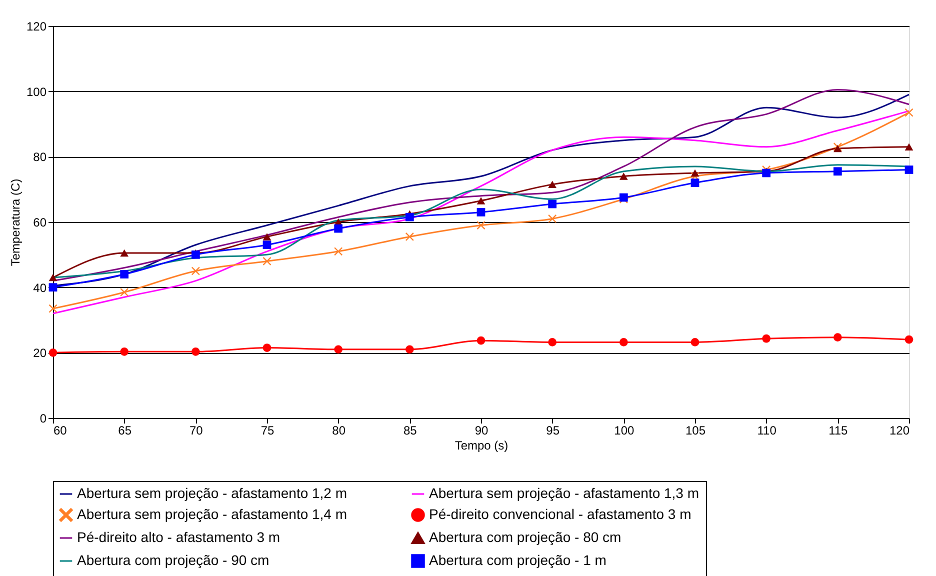 This screenshot has width=936, height=576. I want to click on y-tick-label: 80, so click(40, 157).